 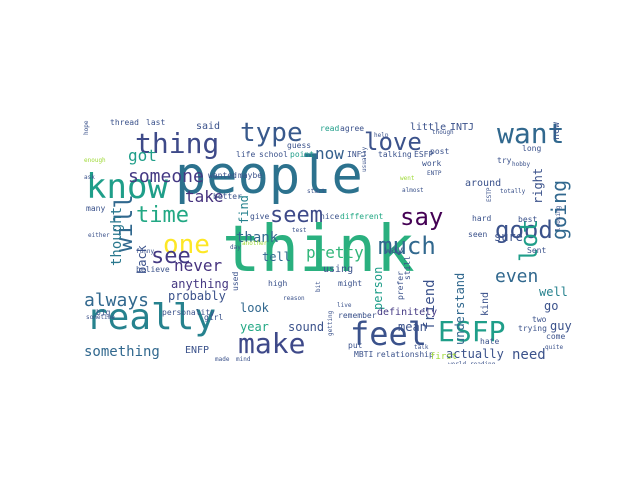 I want to click on cloud-word: thing, so click(x=177, y=143).